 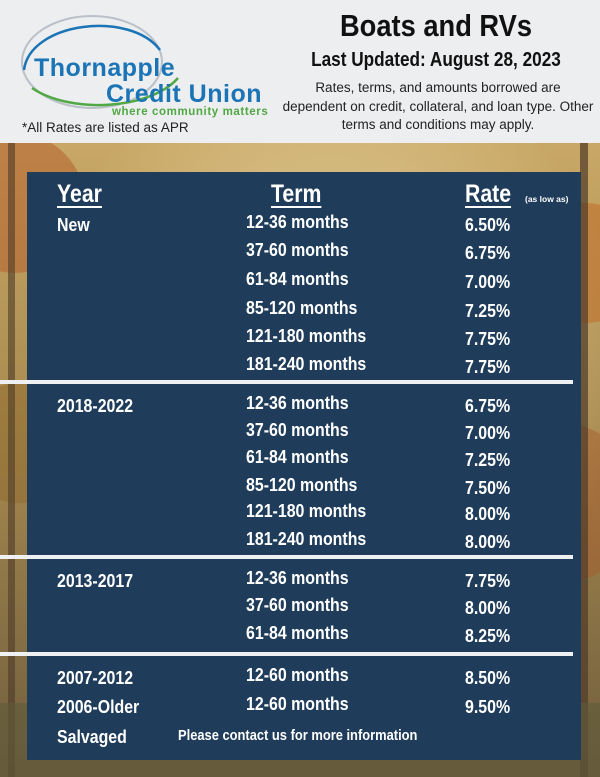 What do you see at coordinates (296, 194) in the screenshot?
I see `term-column-header: Term` at bounding box center [296, 194].